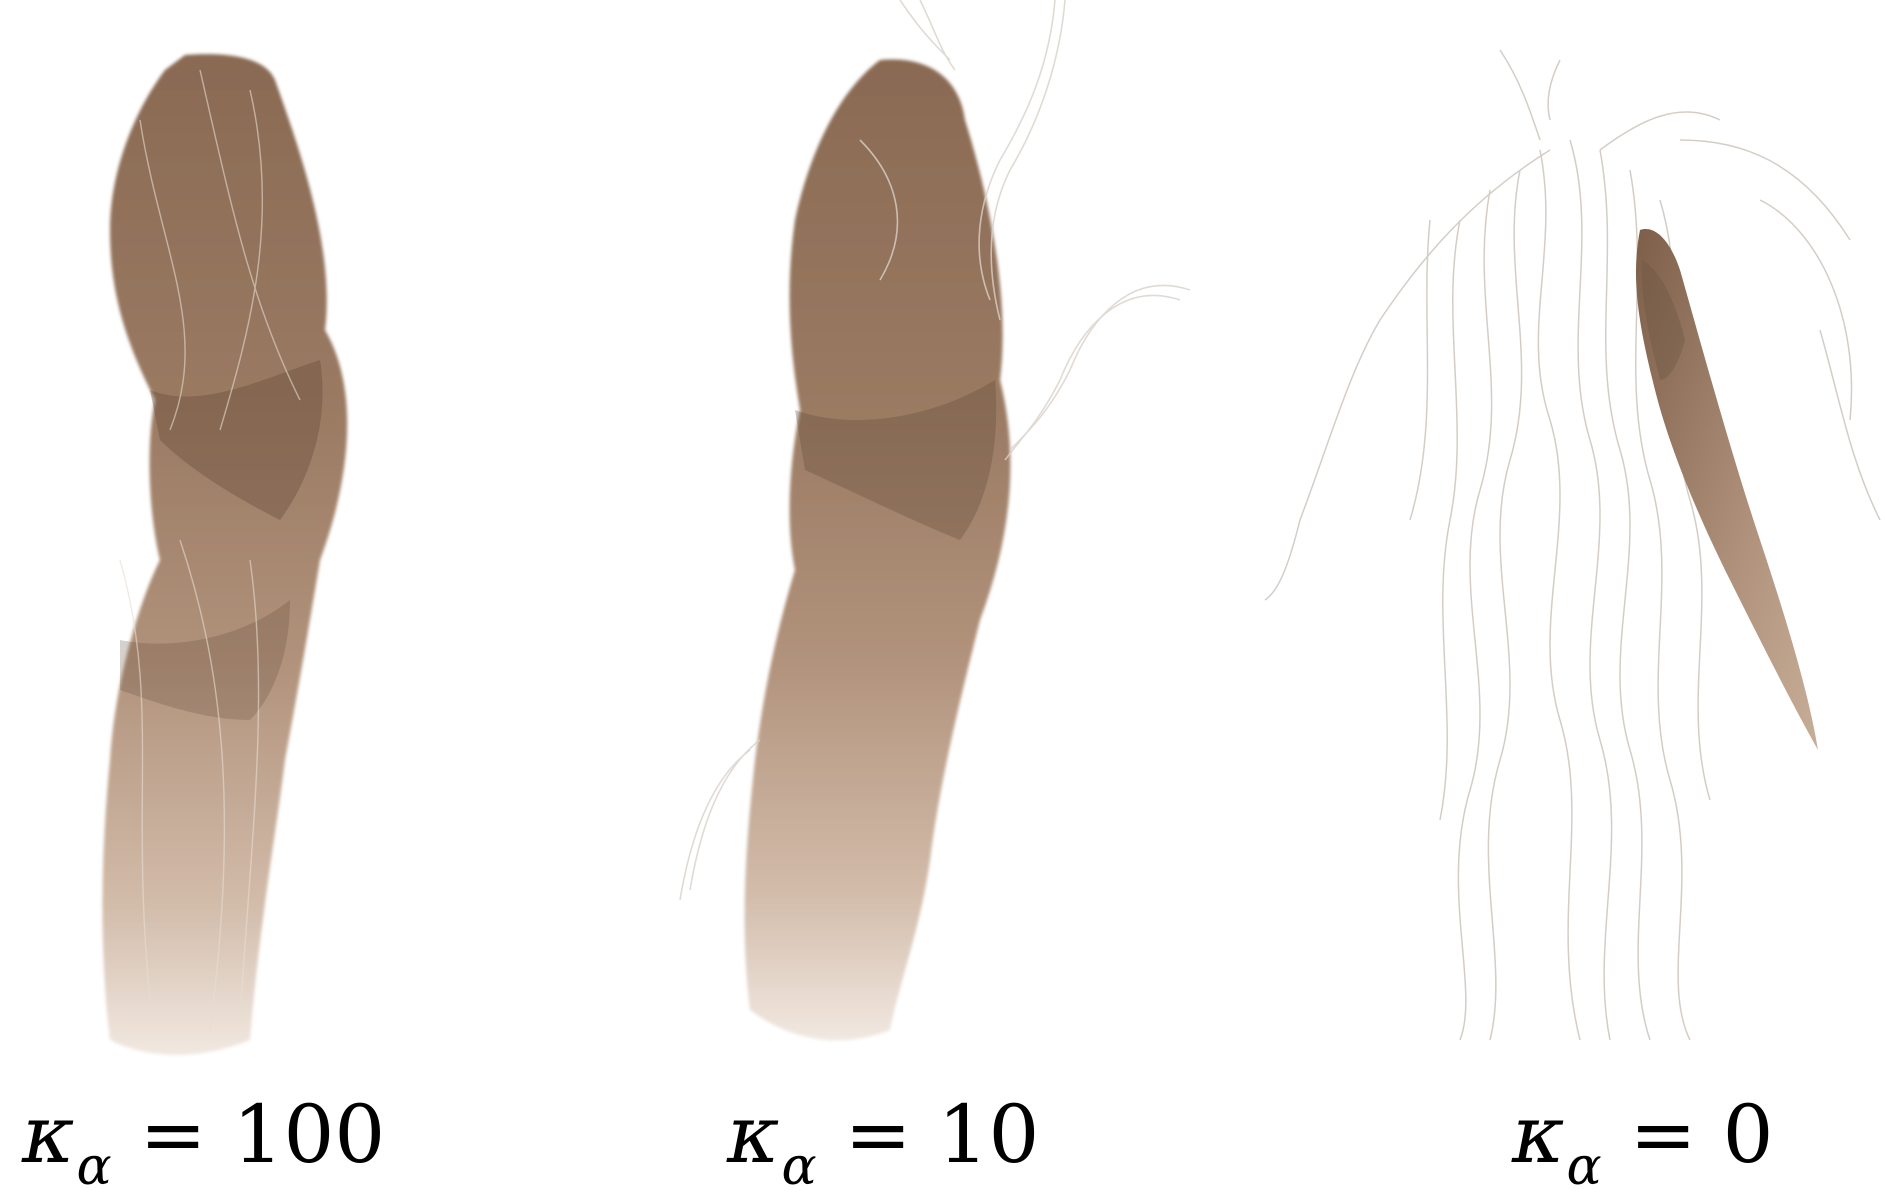 This screenshot has width=1885, height=1197. What do you see at coordinates (988, 1134) in the screenshot?
I see `kappa-value: 10` at bounding box center [988, 1134].